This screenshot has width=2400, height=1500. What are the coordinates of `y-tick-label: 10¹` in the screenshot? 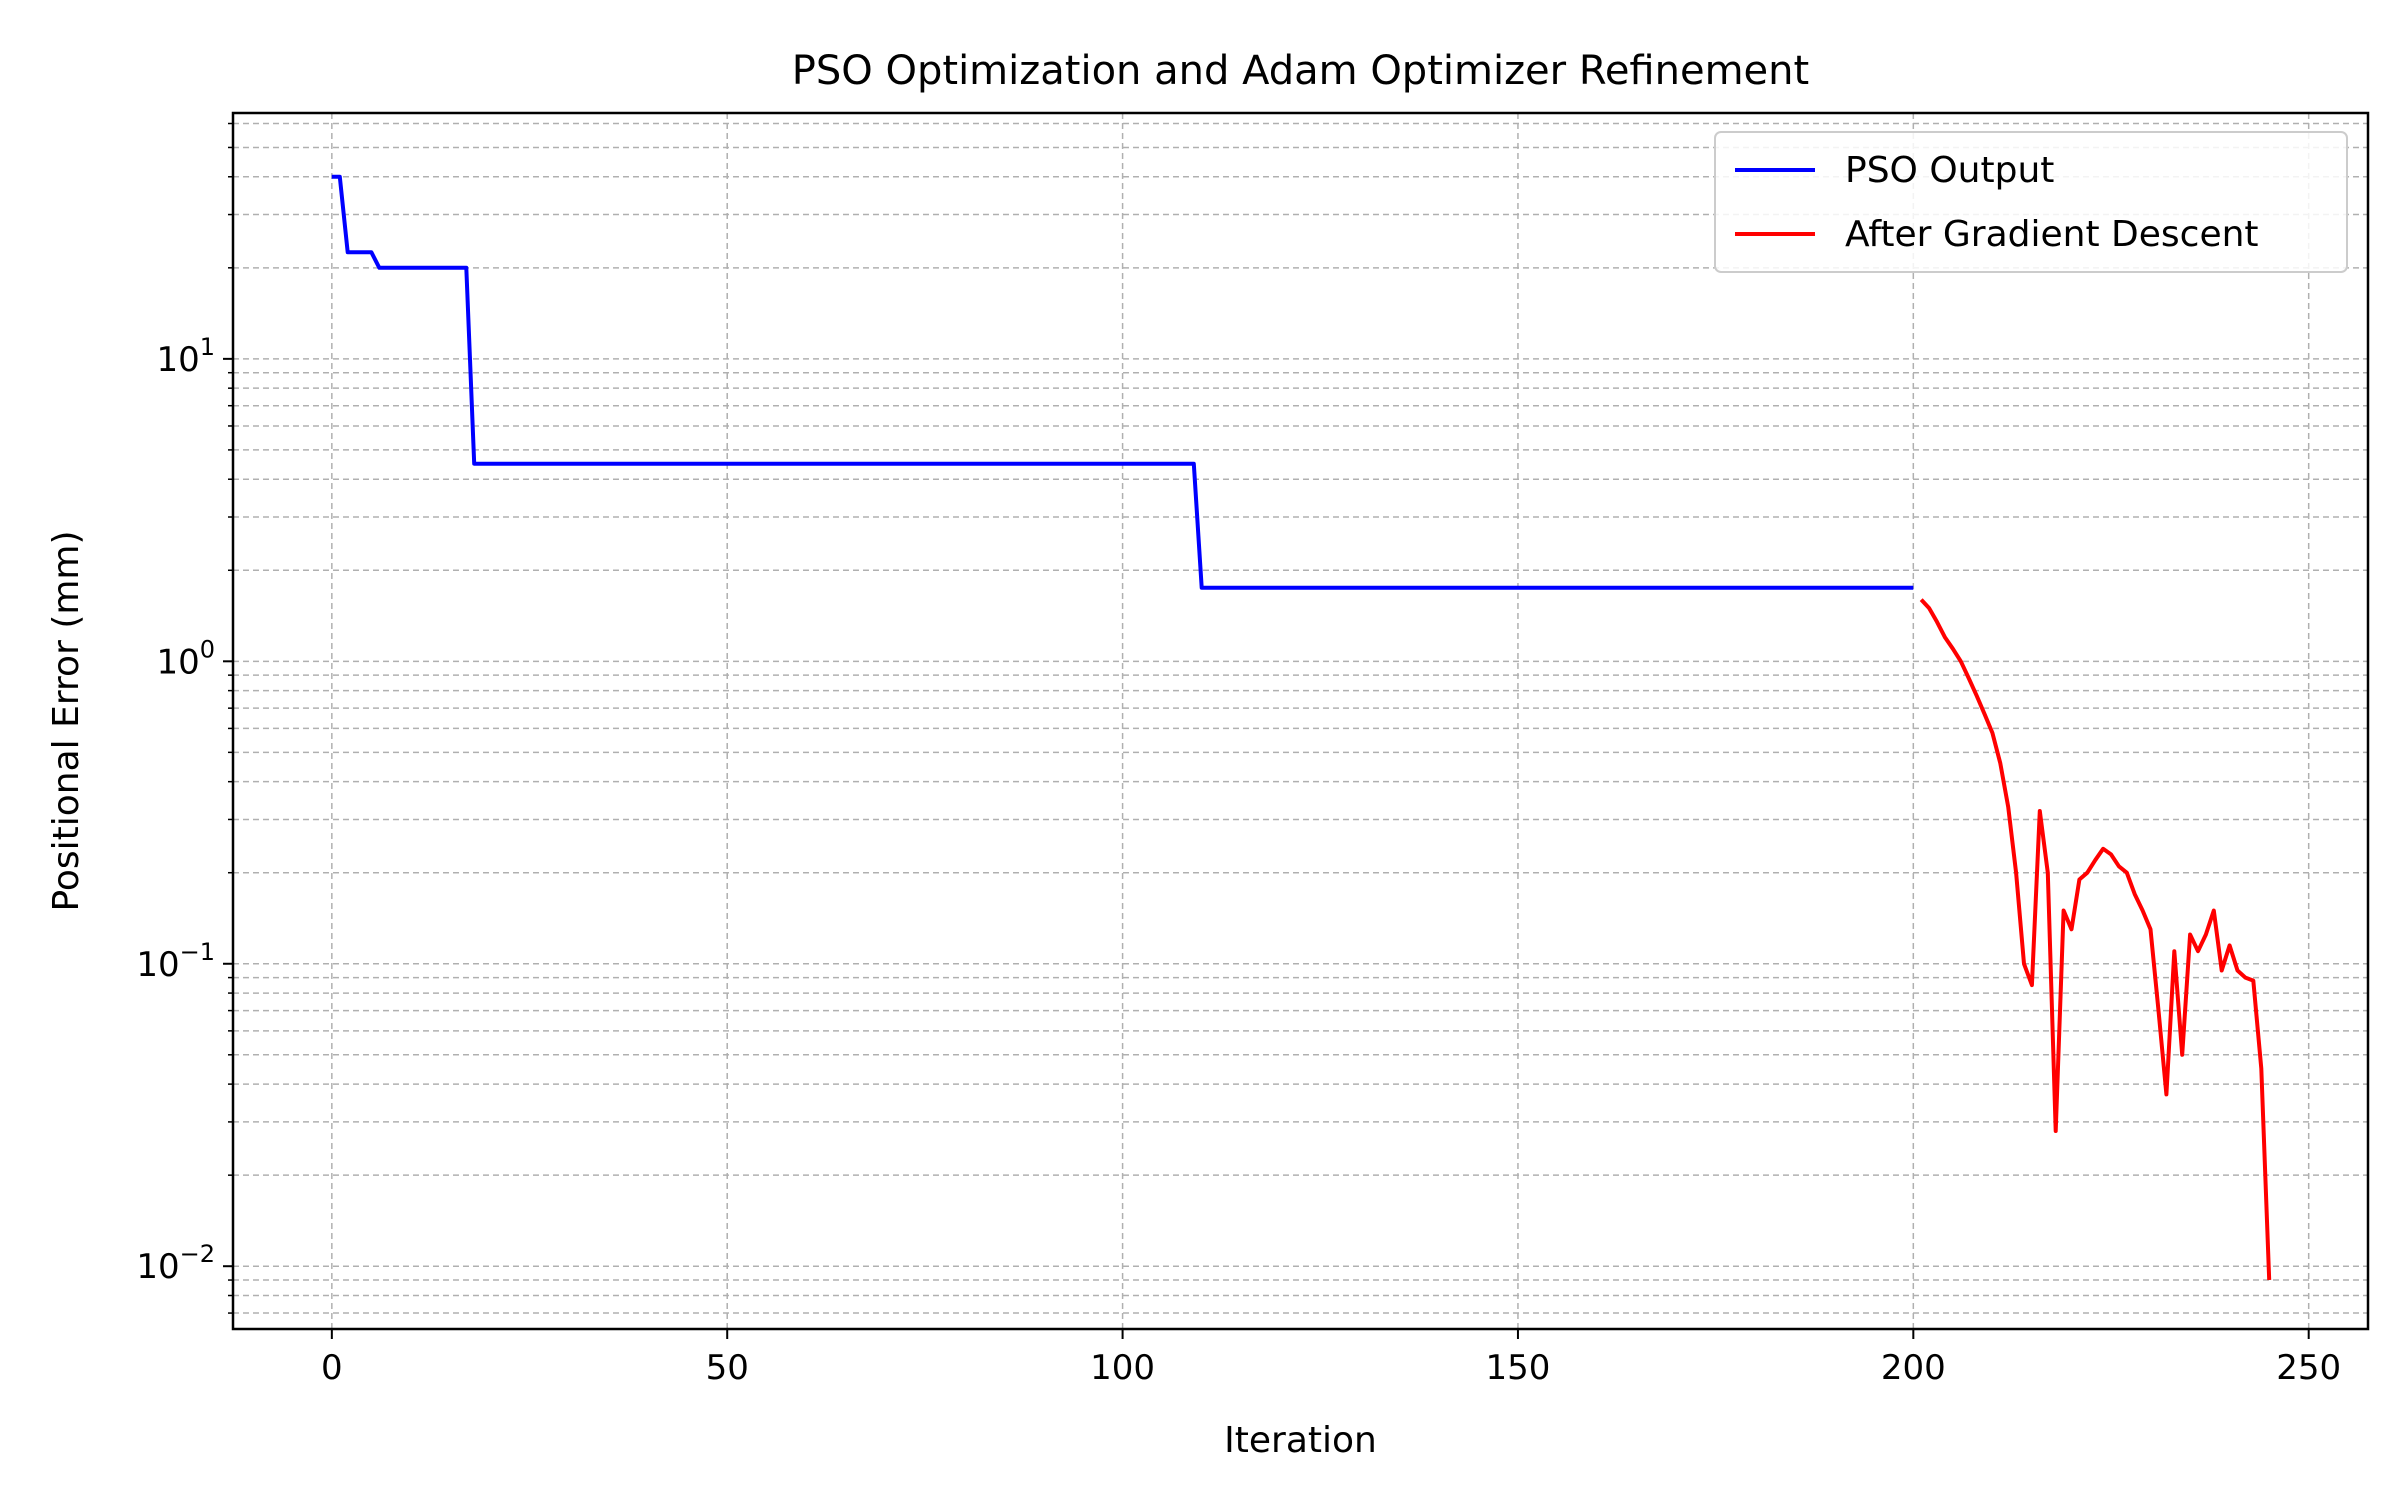 It's located at (185, 356).